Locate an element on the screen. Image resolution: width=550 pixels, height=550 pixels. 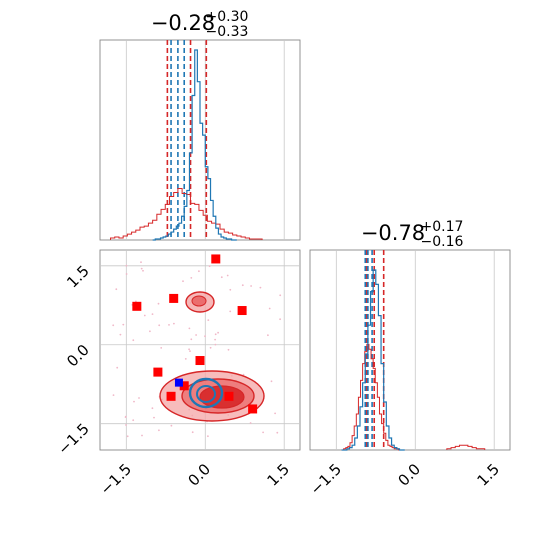
marker-points is located at coordinates (195, 334).